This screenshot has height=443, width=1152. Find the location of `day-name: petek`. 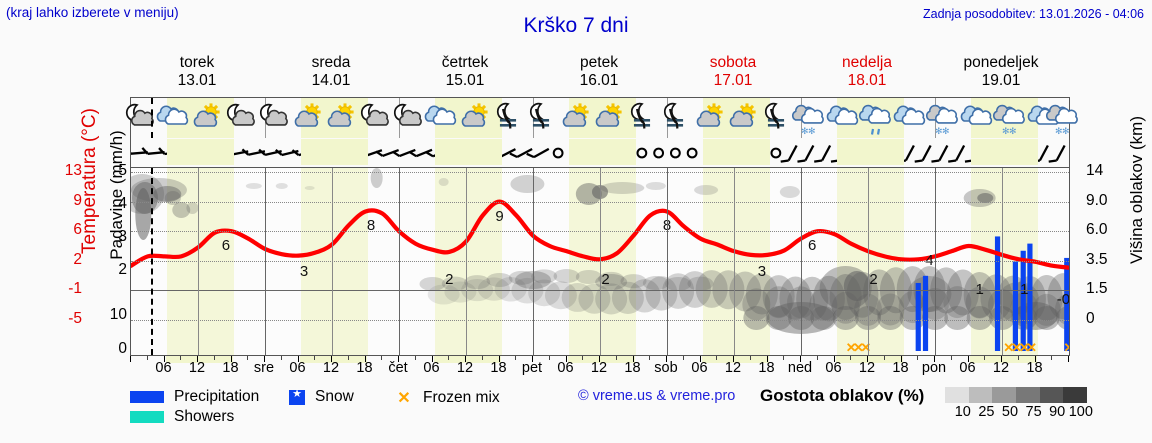

day-name: petek is located at coordinates (599, 62).